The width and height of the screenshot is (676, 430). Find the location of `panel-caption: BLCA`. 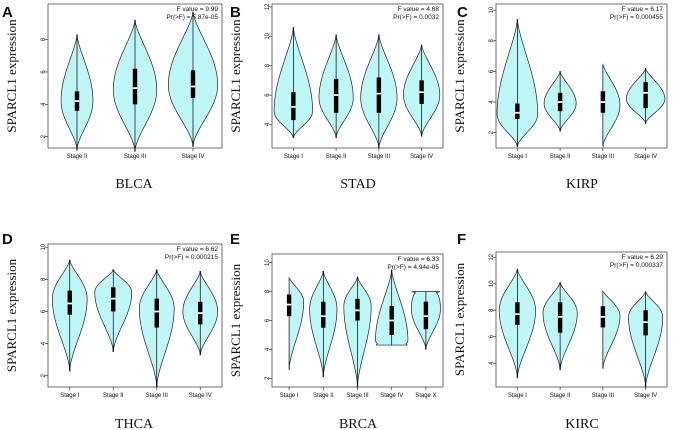

panel-caption: BLCA is located at coordinates (134, 184).